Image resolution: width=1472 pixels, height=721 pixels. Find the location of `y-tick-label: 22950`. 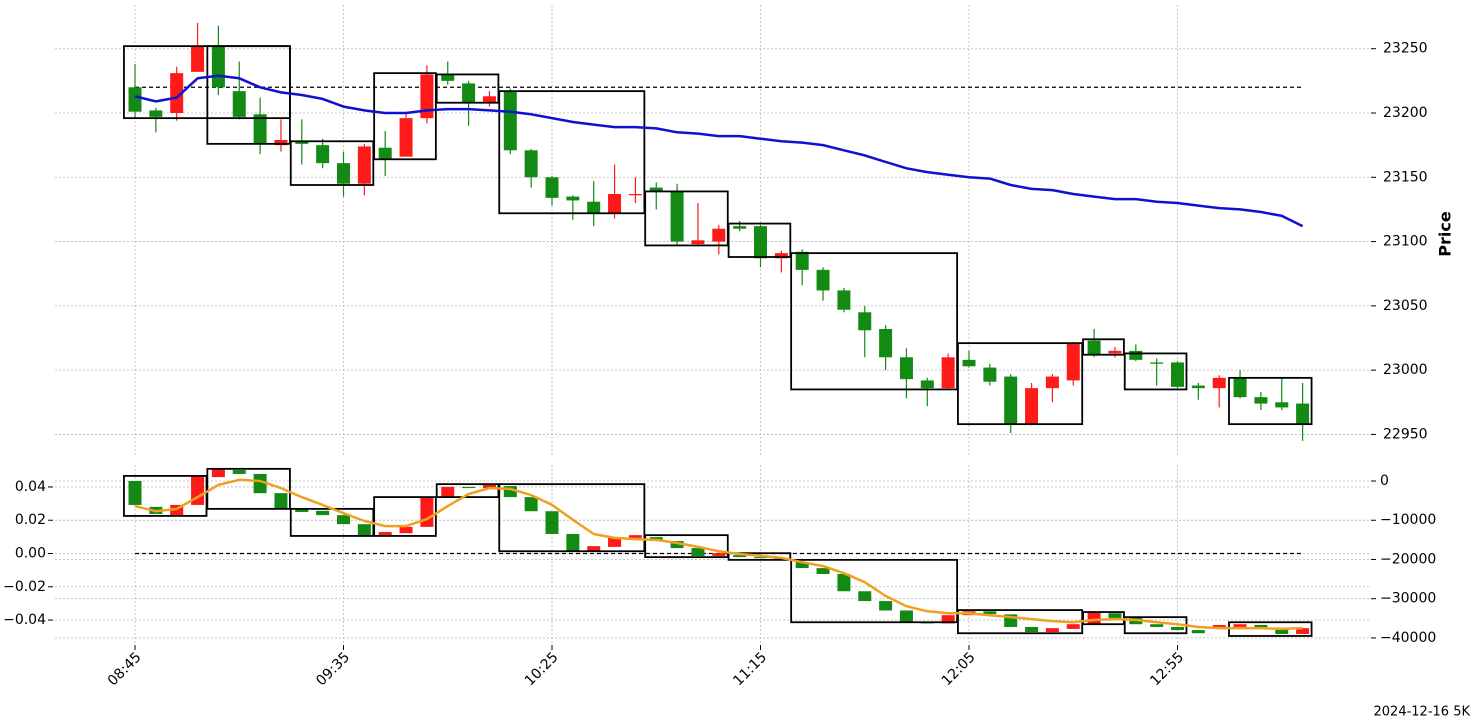

y-tick-label: 22950 is located at coordinates (1405, 434).